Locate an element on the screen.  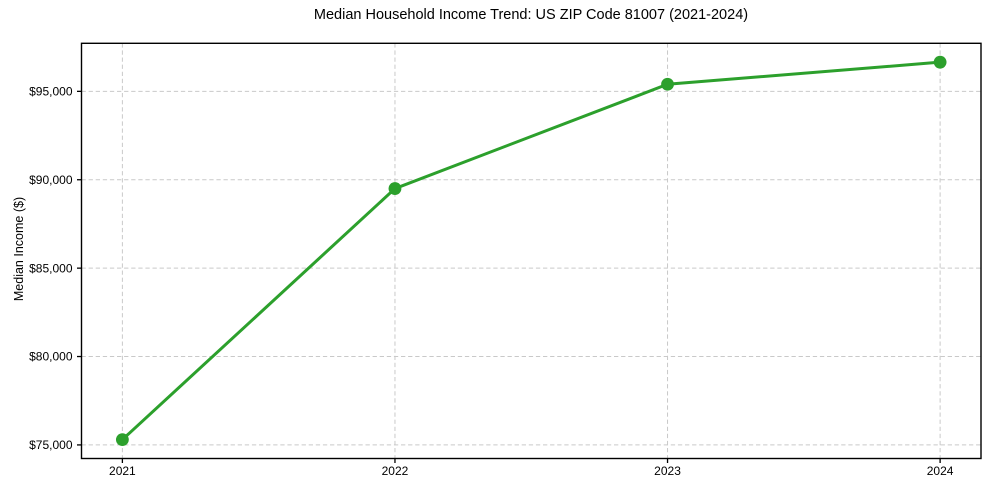
y-tick-label: $75,000 is located at coordinates (51, 445).